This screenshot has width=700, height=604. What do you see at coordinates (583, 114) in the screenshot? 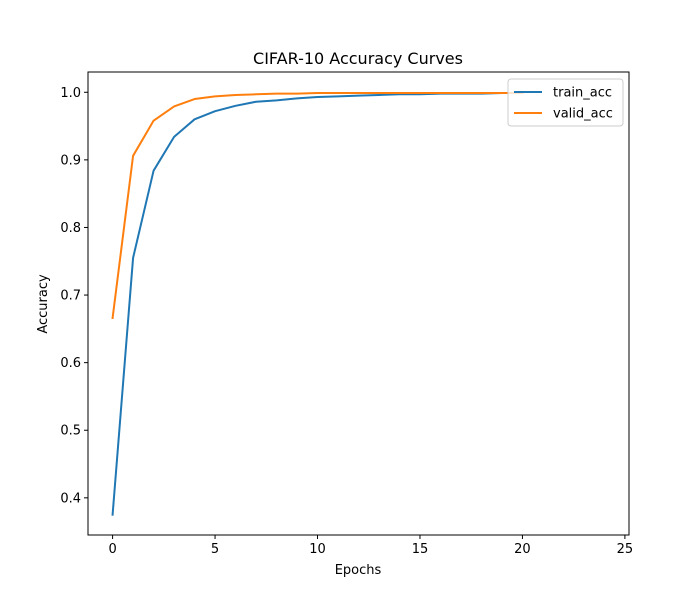
I see `legend-label-valid_acc: valid_acc` at bounding box center [583, 114].